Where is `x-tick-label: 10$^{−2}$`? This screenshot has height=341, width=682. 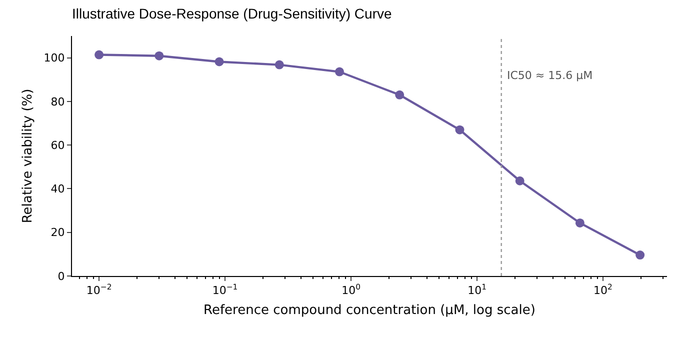
x-tick-label: 10$^{−2}$ is located at coordinates (99, 290).